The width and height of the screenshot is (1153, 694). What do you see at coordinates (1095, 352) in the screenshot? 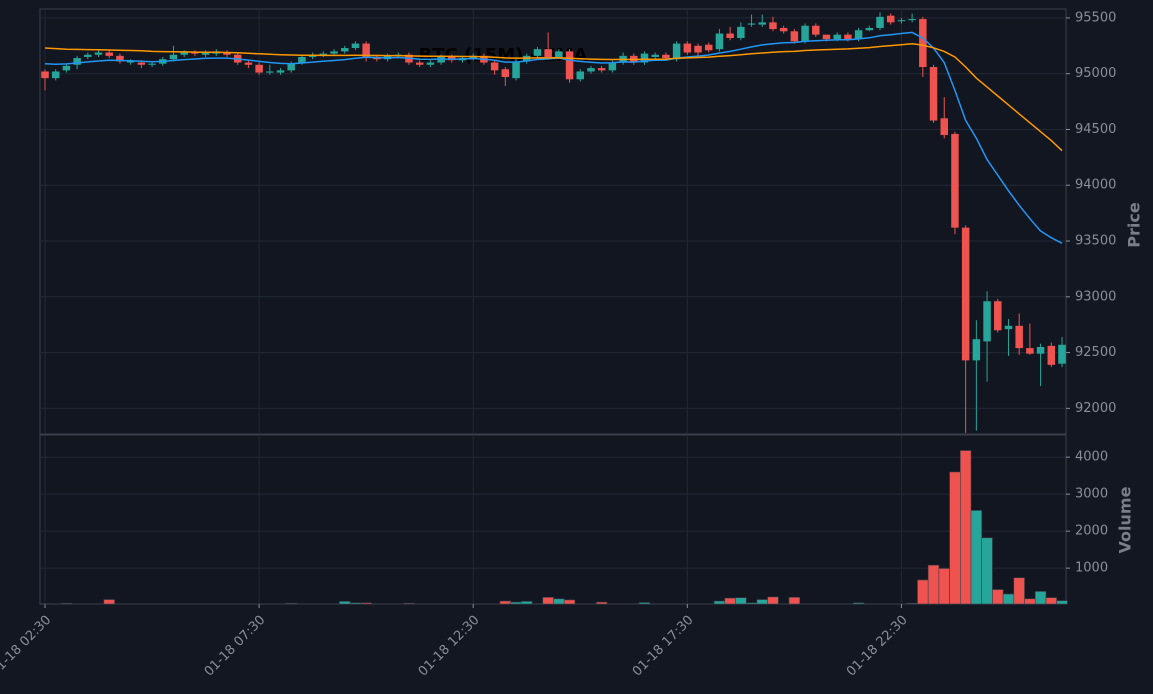
I see `y-tick-label: 92500` at bounding box center [1095, 352].